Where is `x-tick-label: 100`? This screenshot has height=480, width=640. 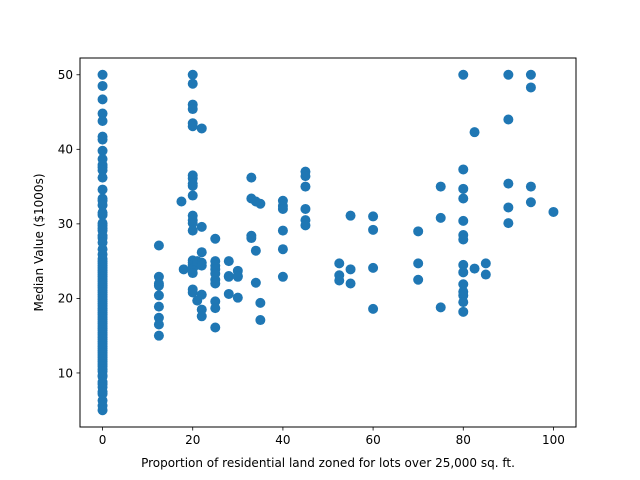 x-tick-label: 100 is located at coordinates (553, 440).